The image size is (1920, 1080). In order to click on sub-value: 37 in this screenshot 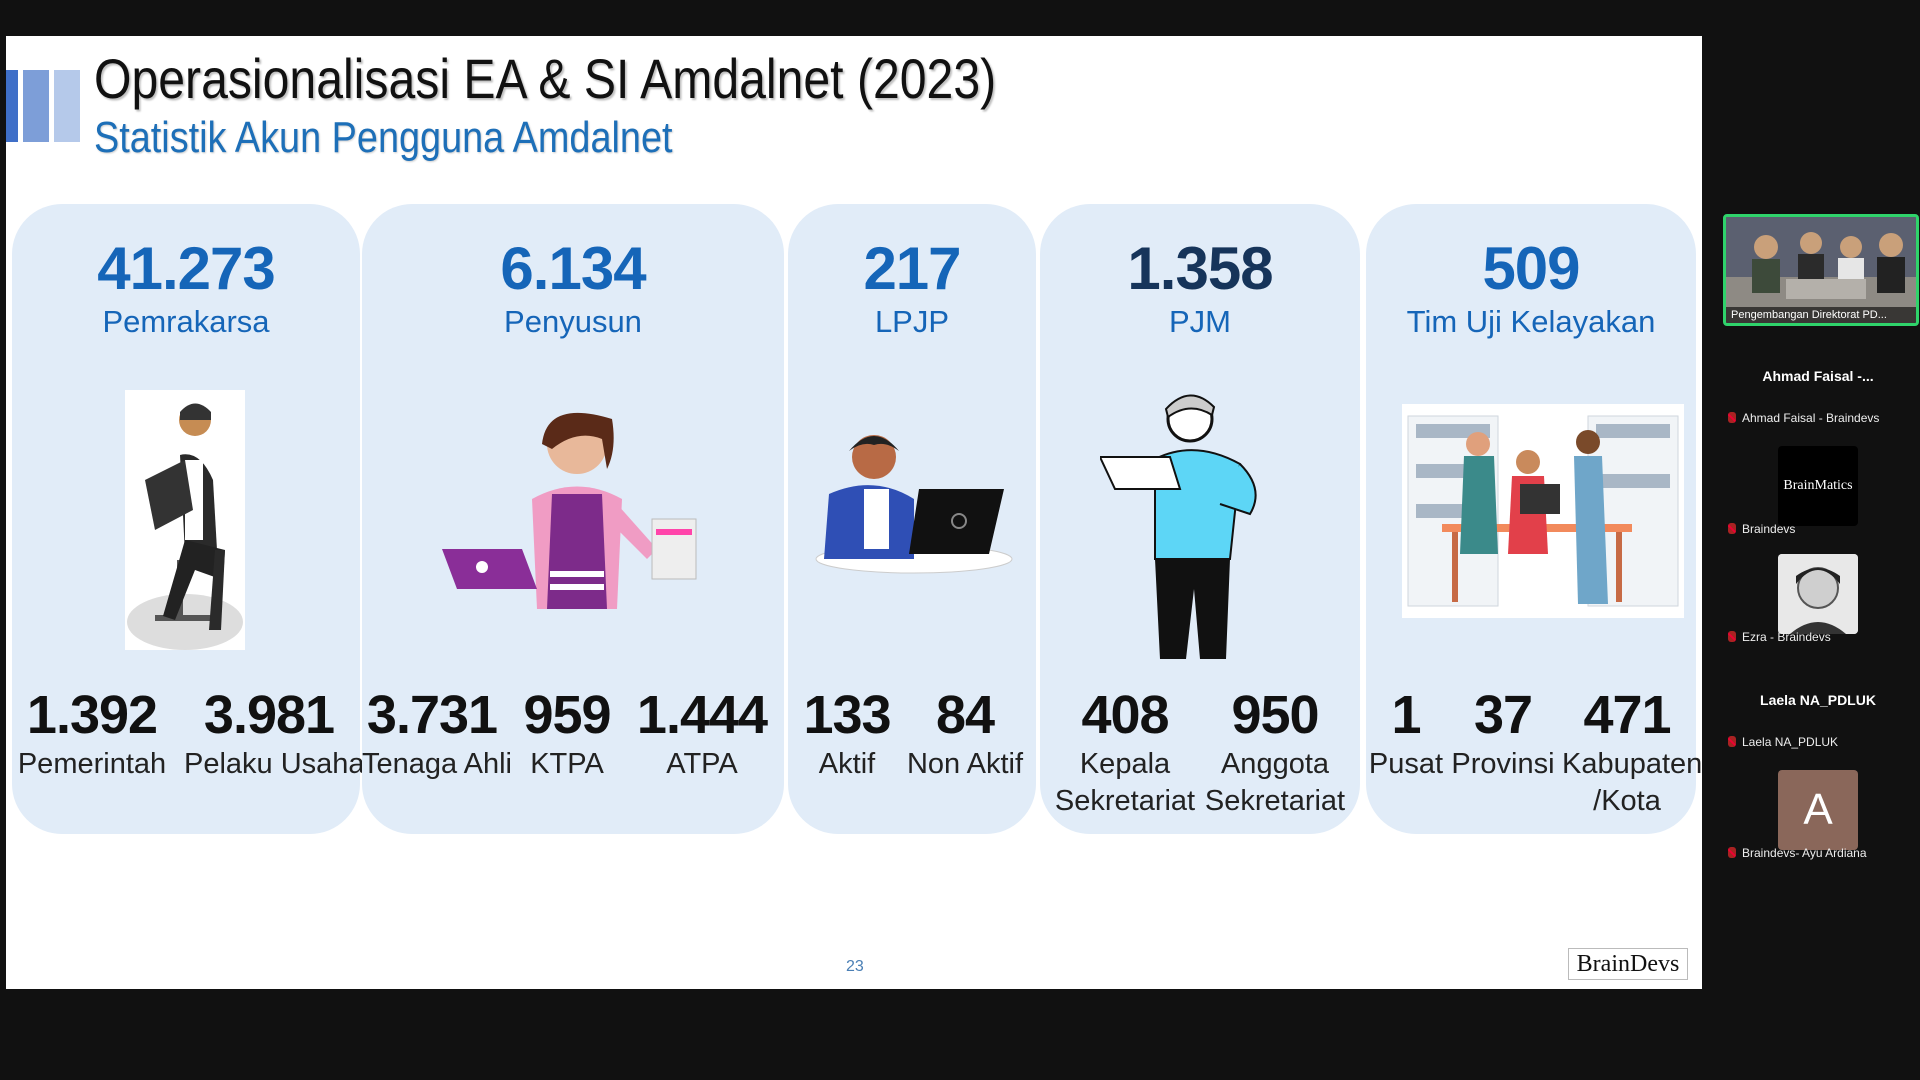, I will do `click(1503, 715)`.